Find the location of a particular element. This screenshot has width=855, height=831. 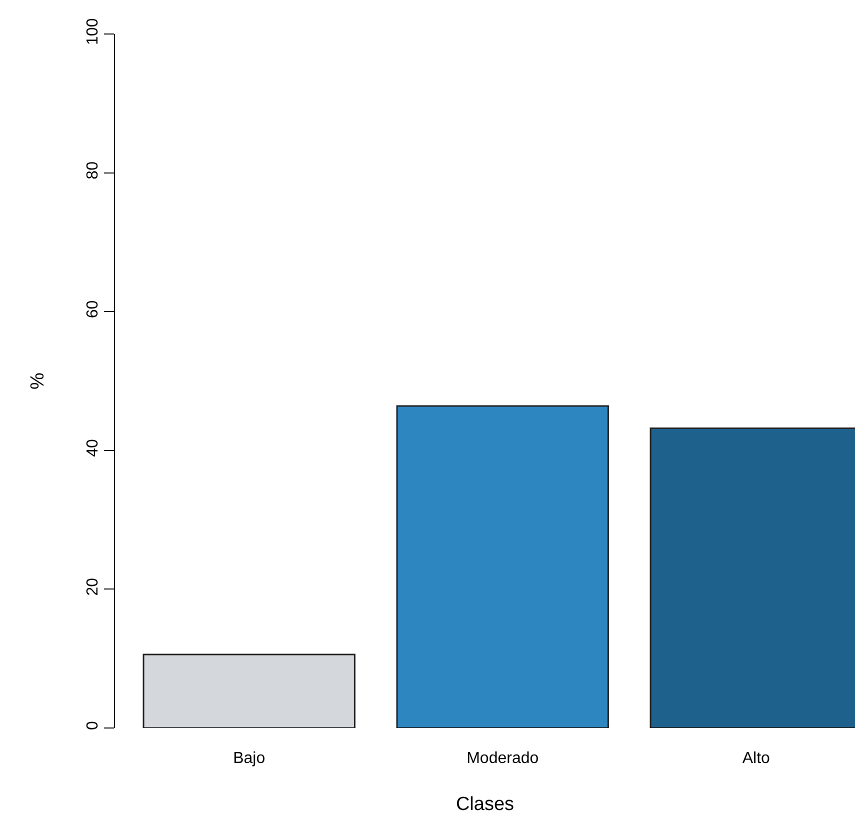

y-tick-label: 40 is located at coordinates (93, 448).